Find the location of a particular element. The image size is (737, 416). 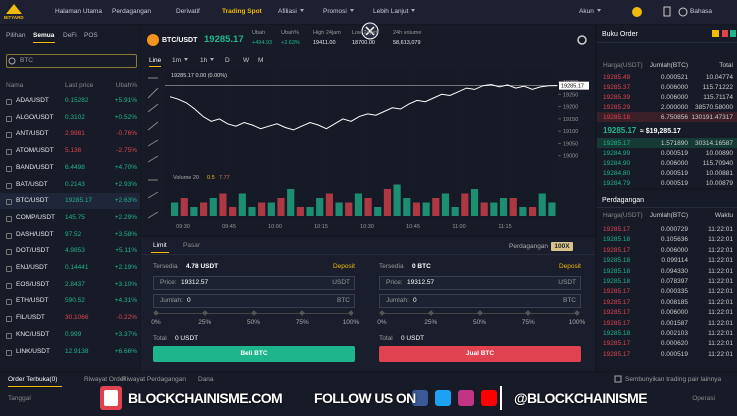

hide-checkbox is located at coordinates (618, 379).